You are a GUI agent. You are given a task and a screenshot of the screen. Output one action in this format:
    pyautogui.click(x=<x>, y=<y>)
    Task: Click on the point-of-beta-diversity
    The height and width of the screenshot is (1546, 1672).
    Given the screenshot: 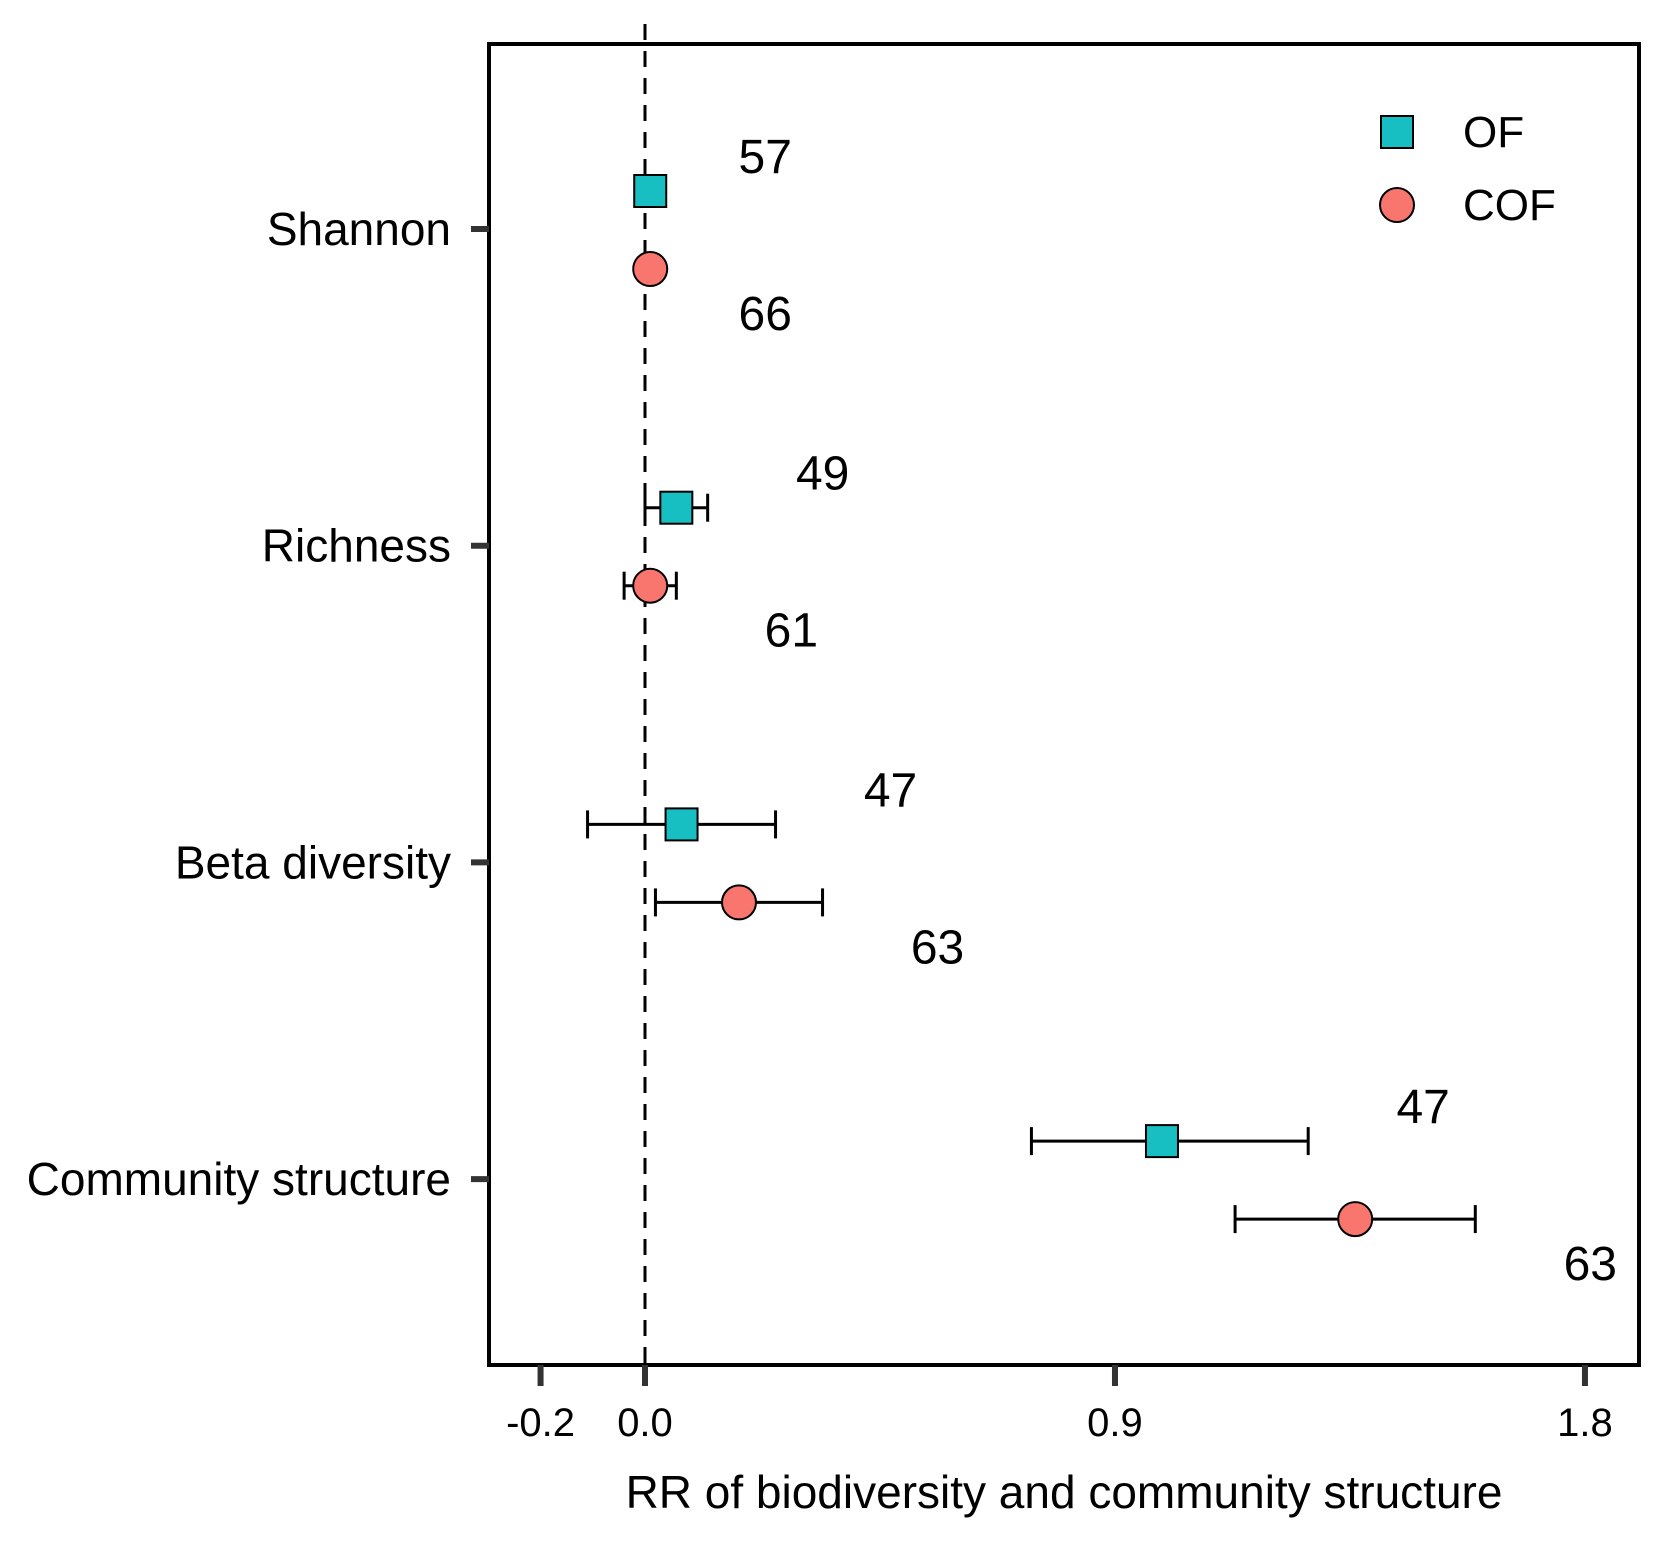 What is the action you would take?
    pyautogui.click(x=681, y=824)
    